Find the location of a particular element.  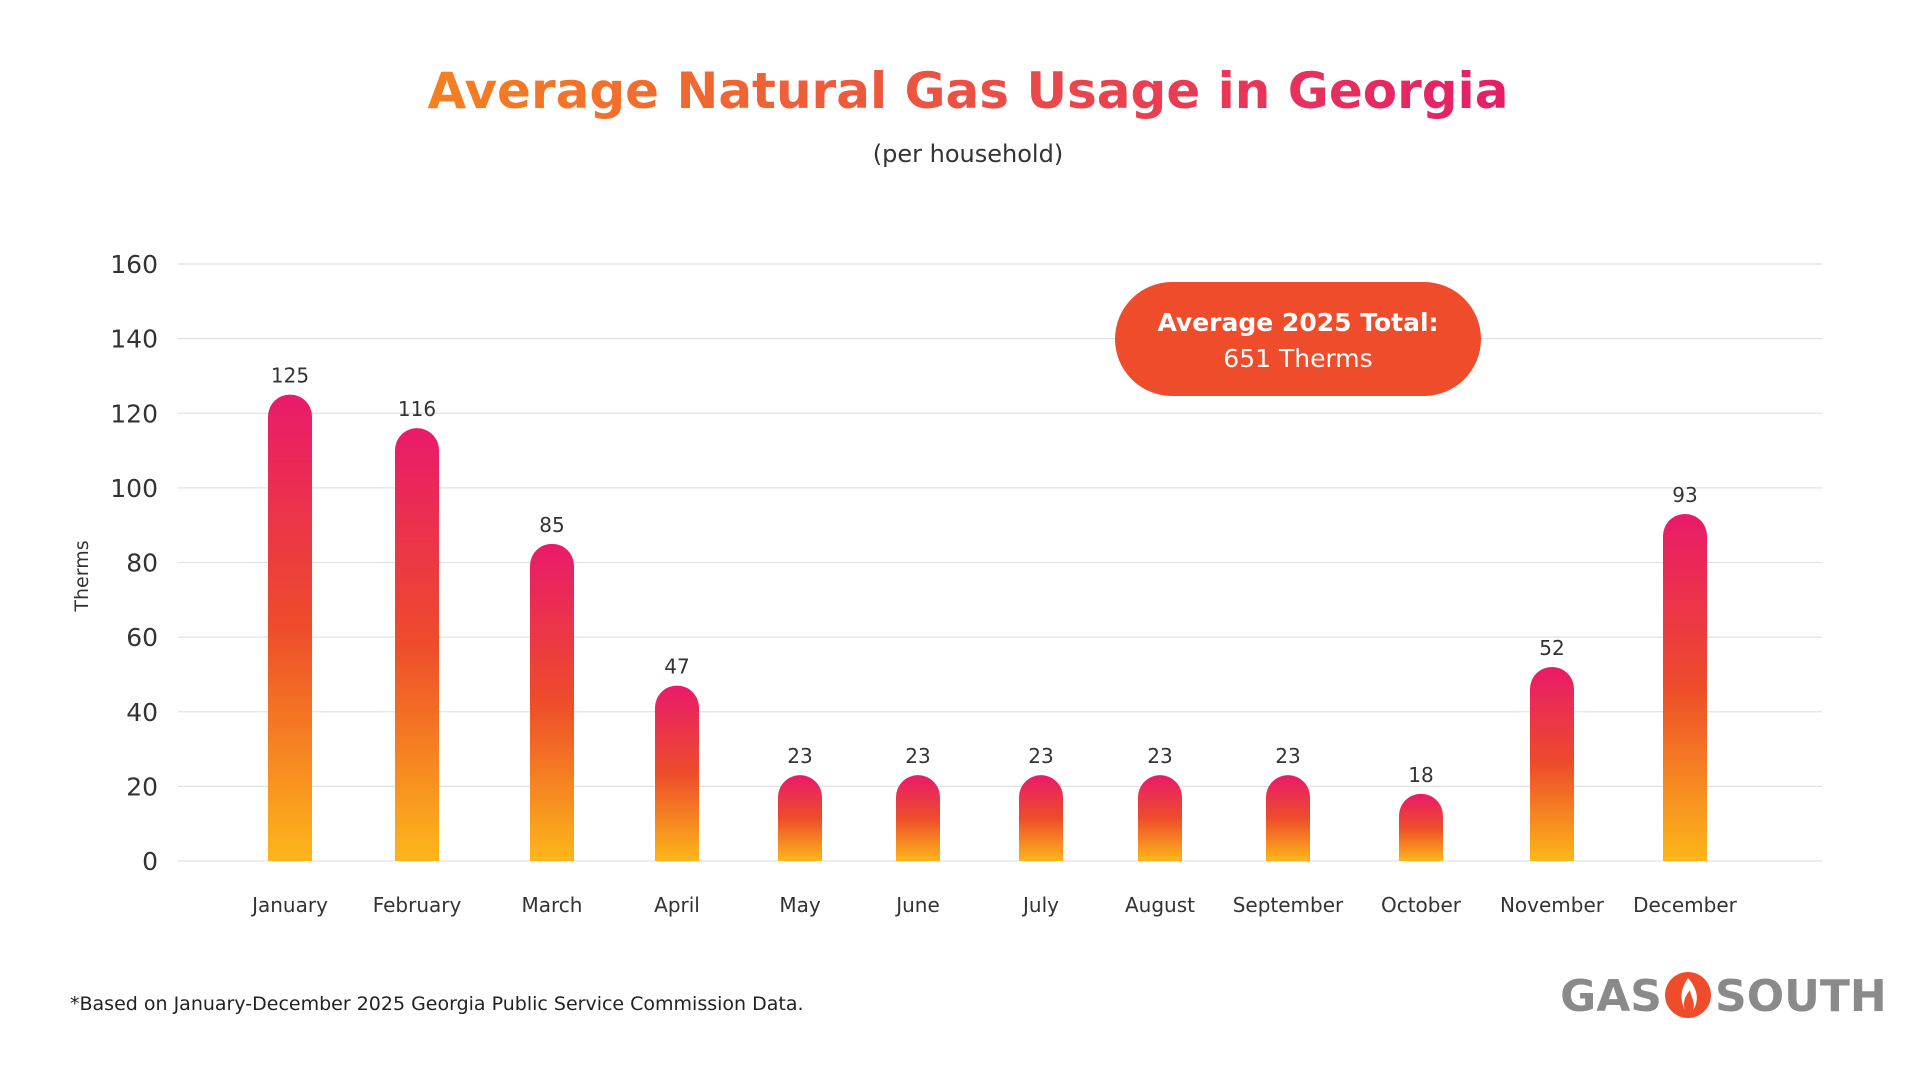

y-tick-label: 140 is located at coordinates (134, 339).